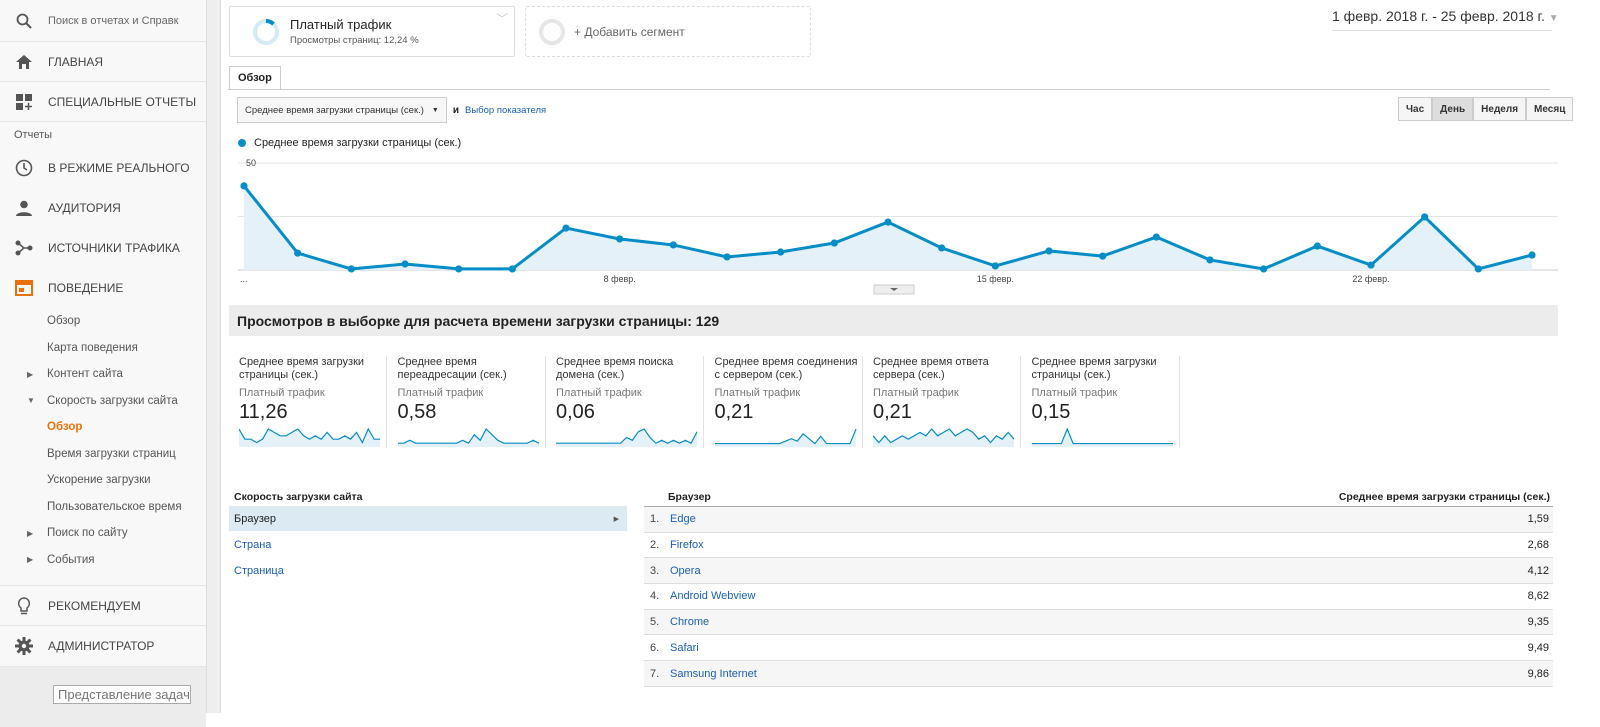 The image size is (1600, 727). I want to click on home-icon, so click(24, 62).